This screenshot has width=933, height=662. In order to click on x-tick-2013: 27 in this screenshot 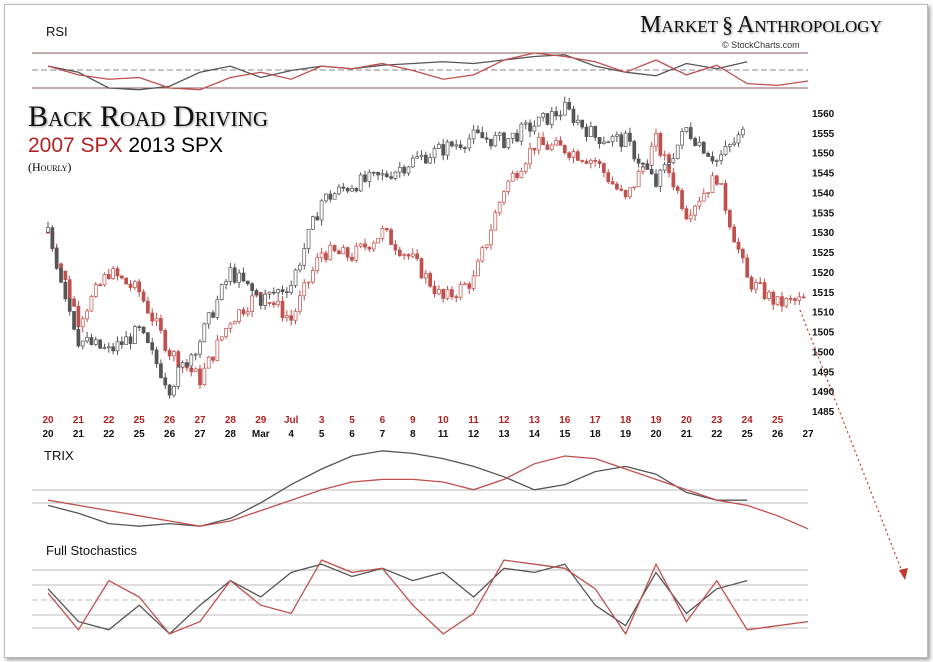, I will do `click(200, 434)`.